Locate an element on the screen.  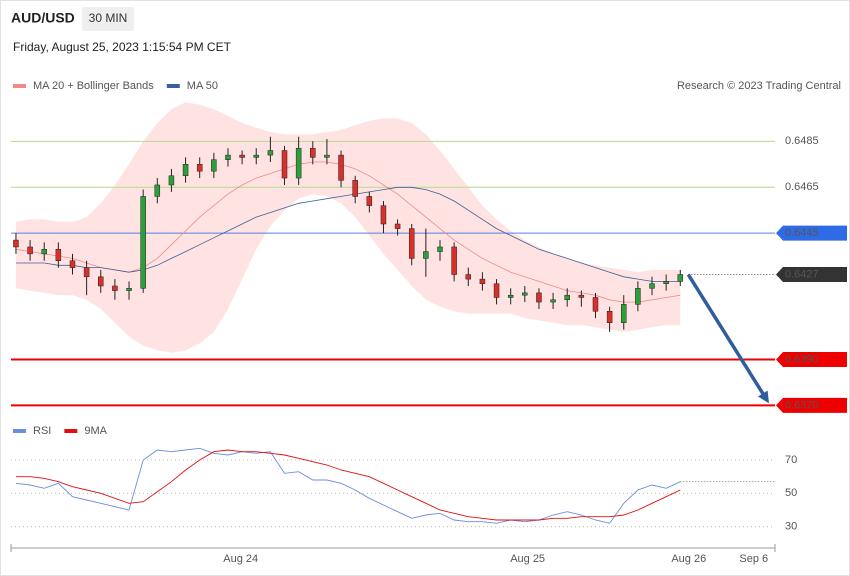
chart-title: AUD/USD is located at coordinates (43, 18).